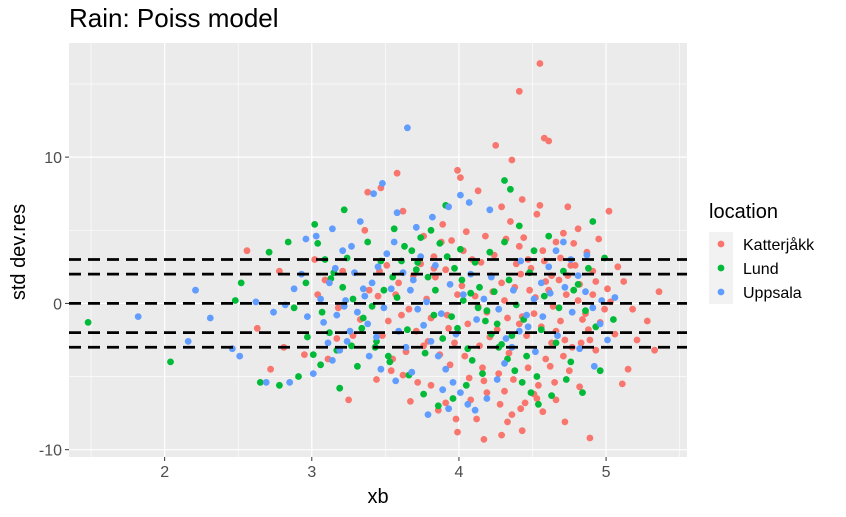 The width and height of the screenshot is (846, 517). Describe the element at coordinates (174, 18) in the screenshot. I see `chart-title: Rain: Poiss model` at that location.